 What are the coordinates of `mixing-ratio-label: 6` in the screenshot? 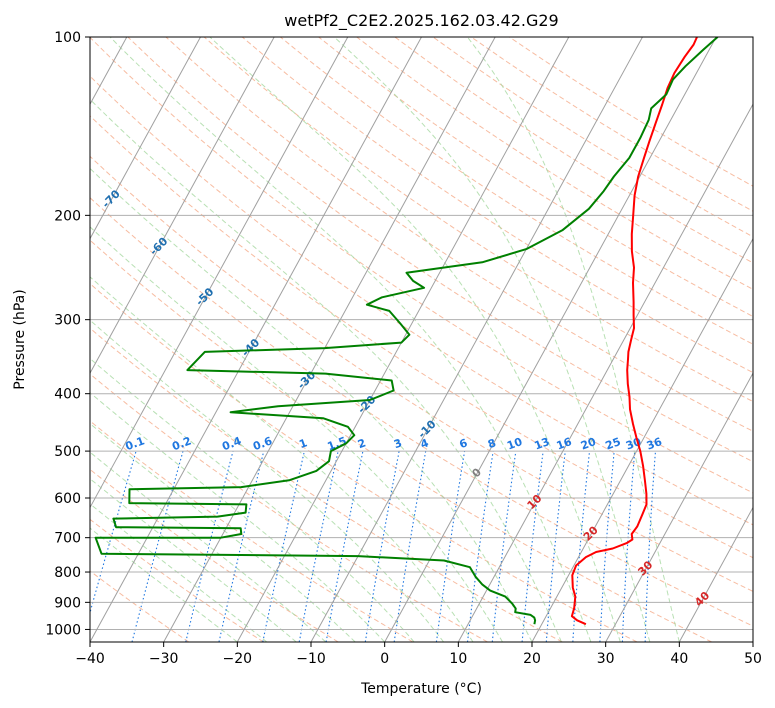 It's located at (464, 443).